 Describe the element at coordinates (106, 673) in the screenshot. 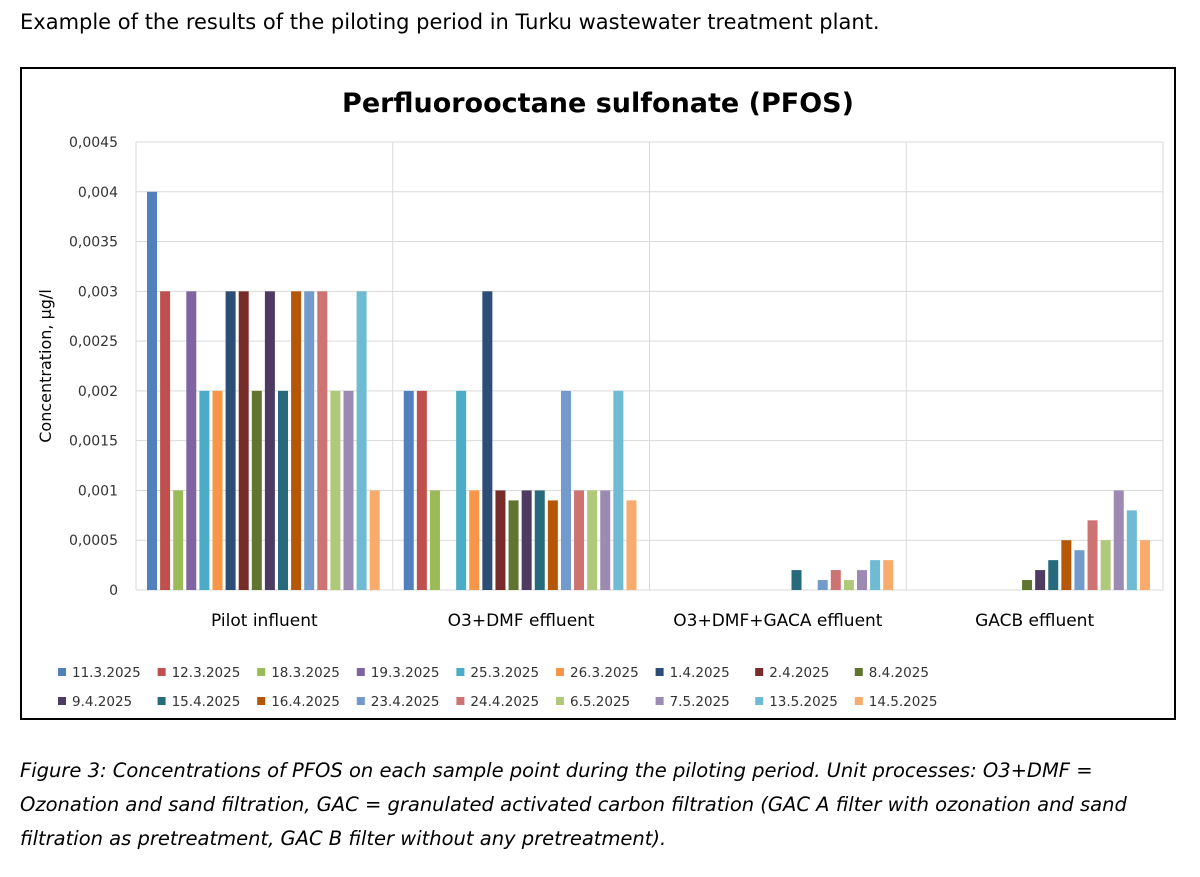

I see `legend-label: 11.3.2025` at that location.